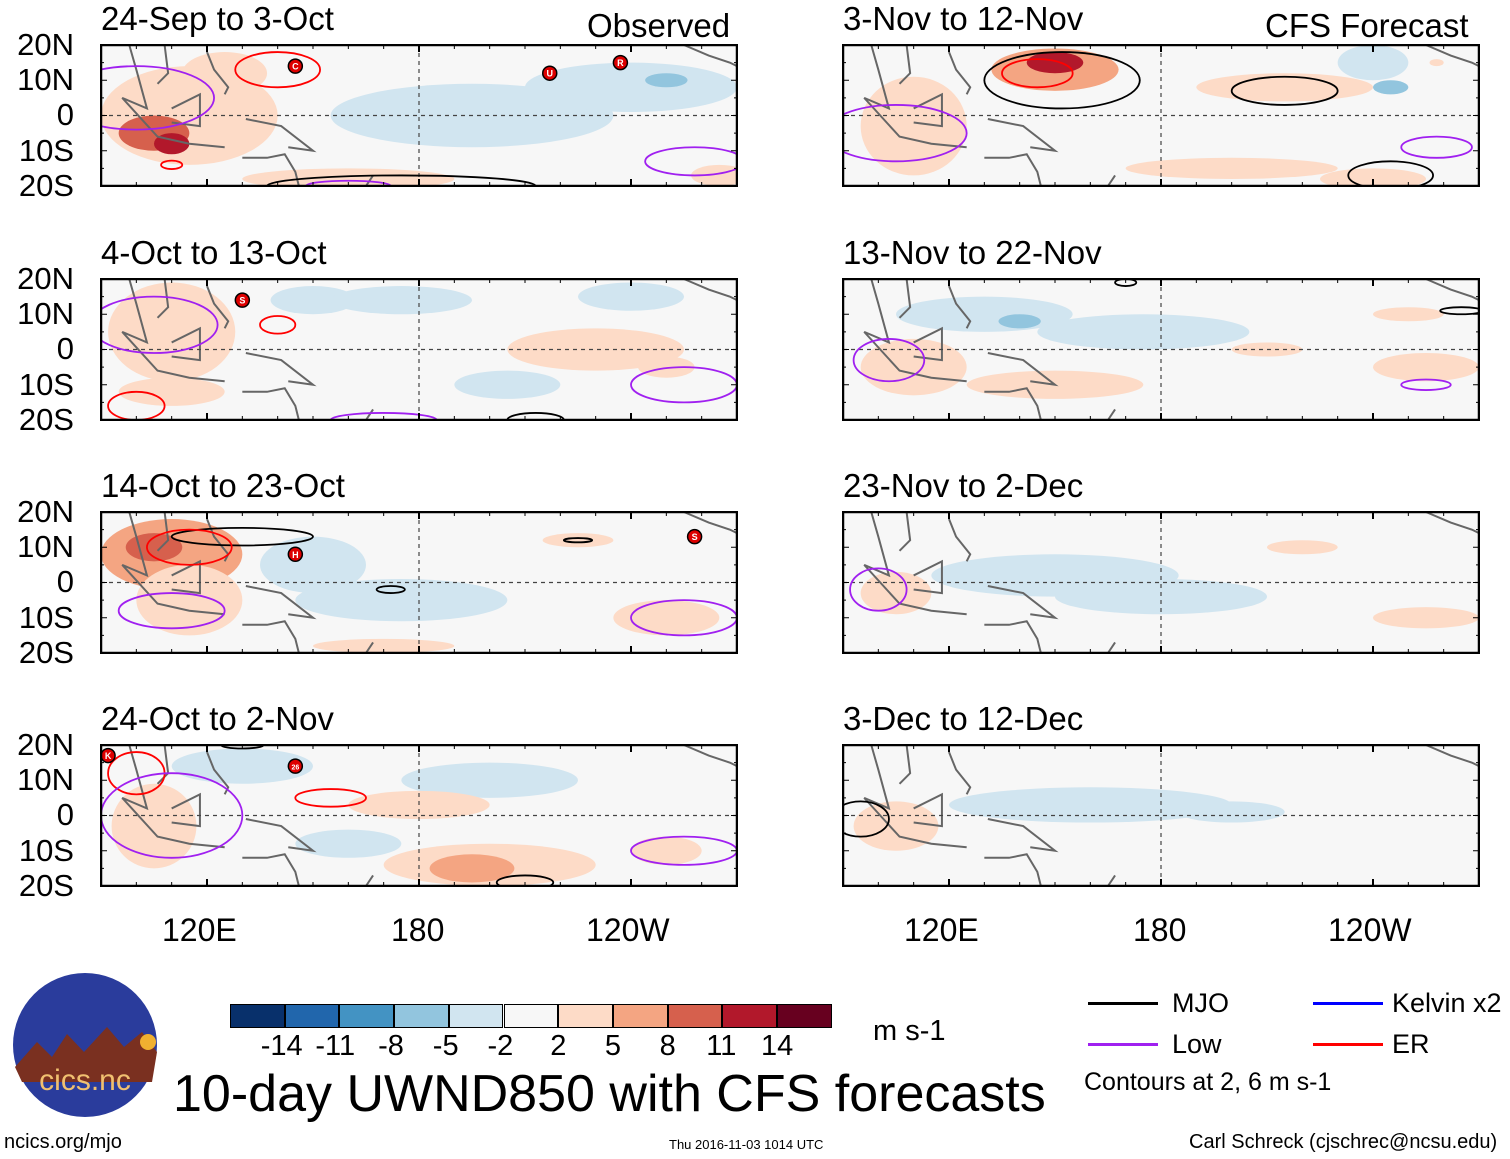 The height and width of the screenshot is (1159, 1510). What do you see at coordinates (909, 1031) in the screenshot?
I see `colorbar-units: m s-1` at bounding box center [909, 1031].